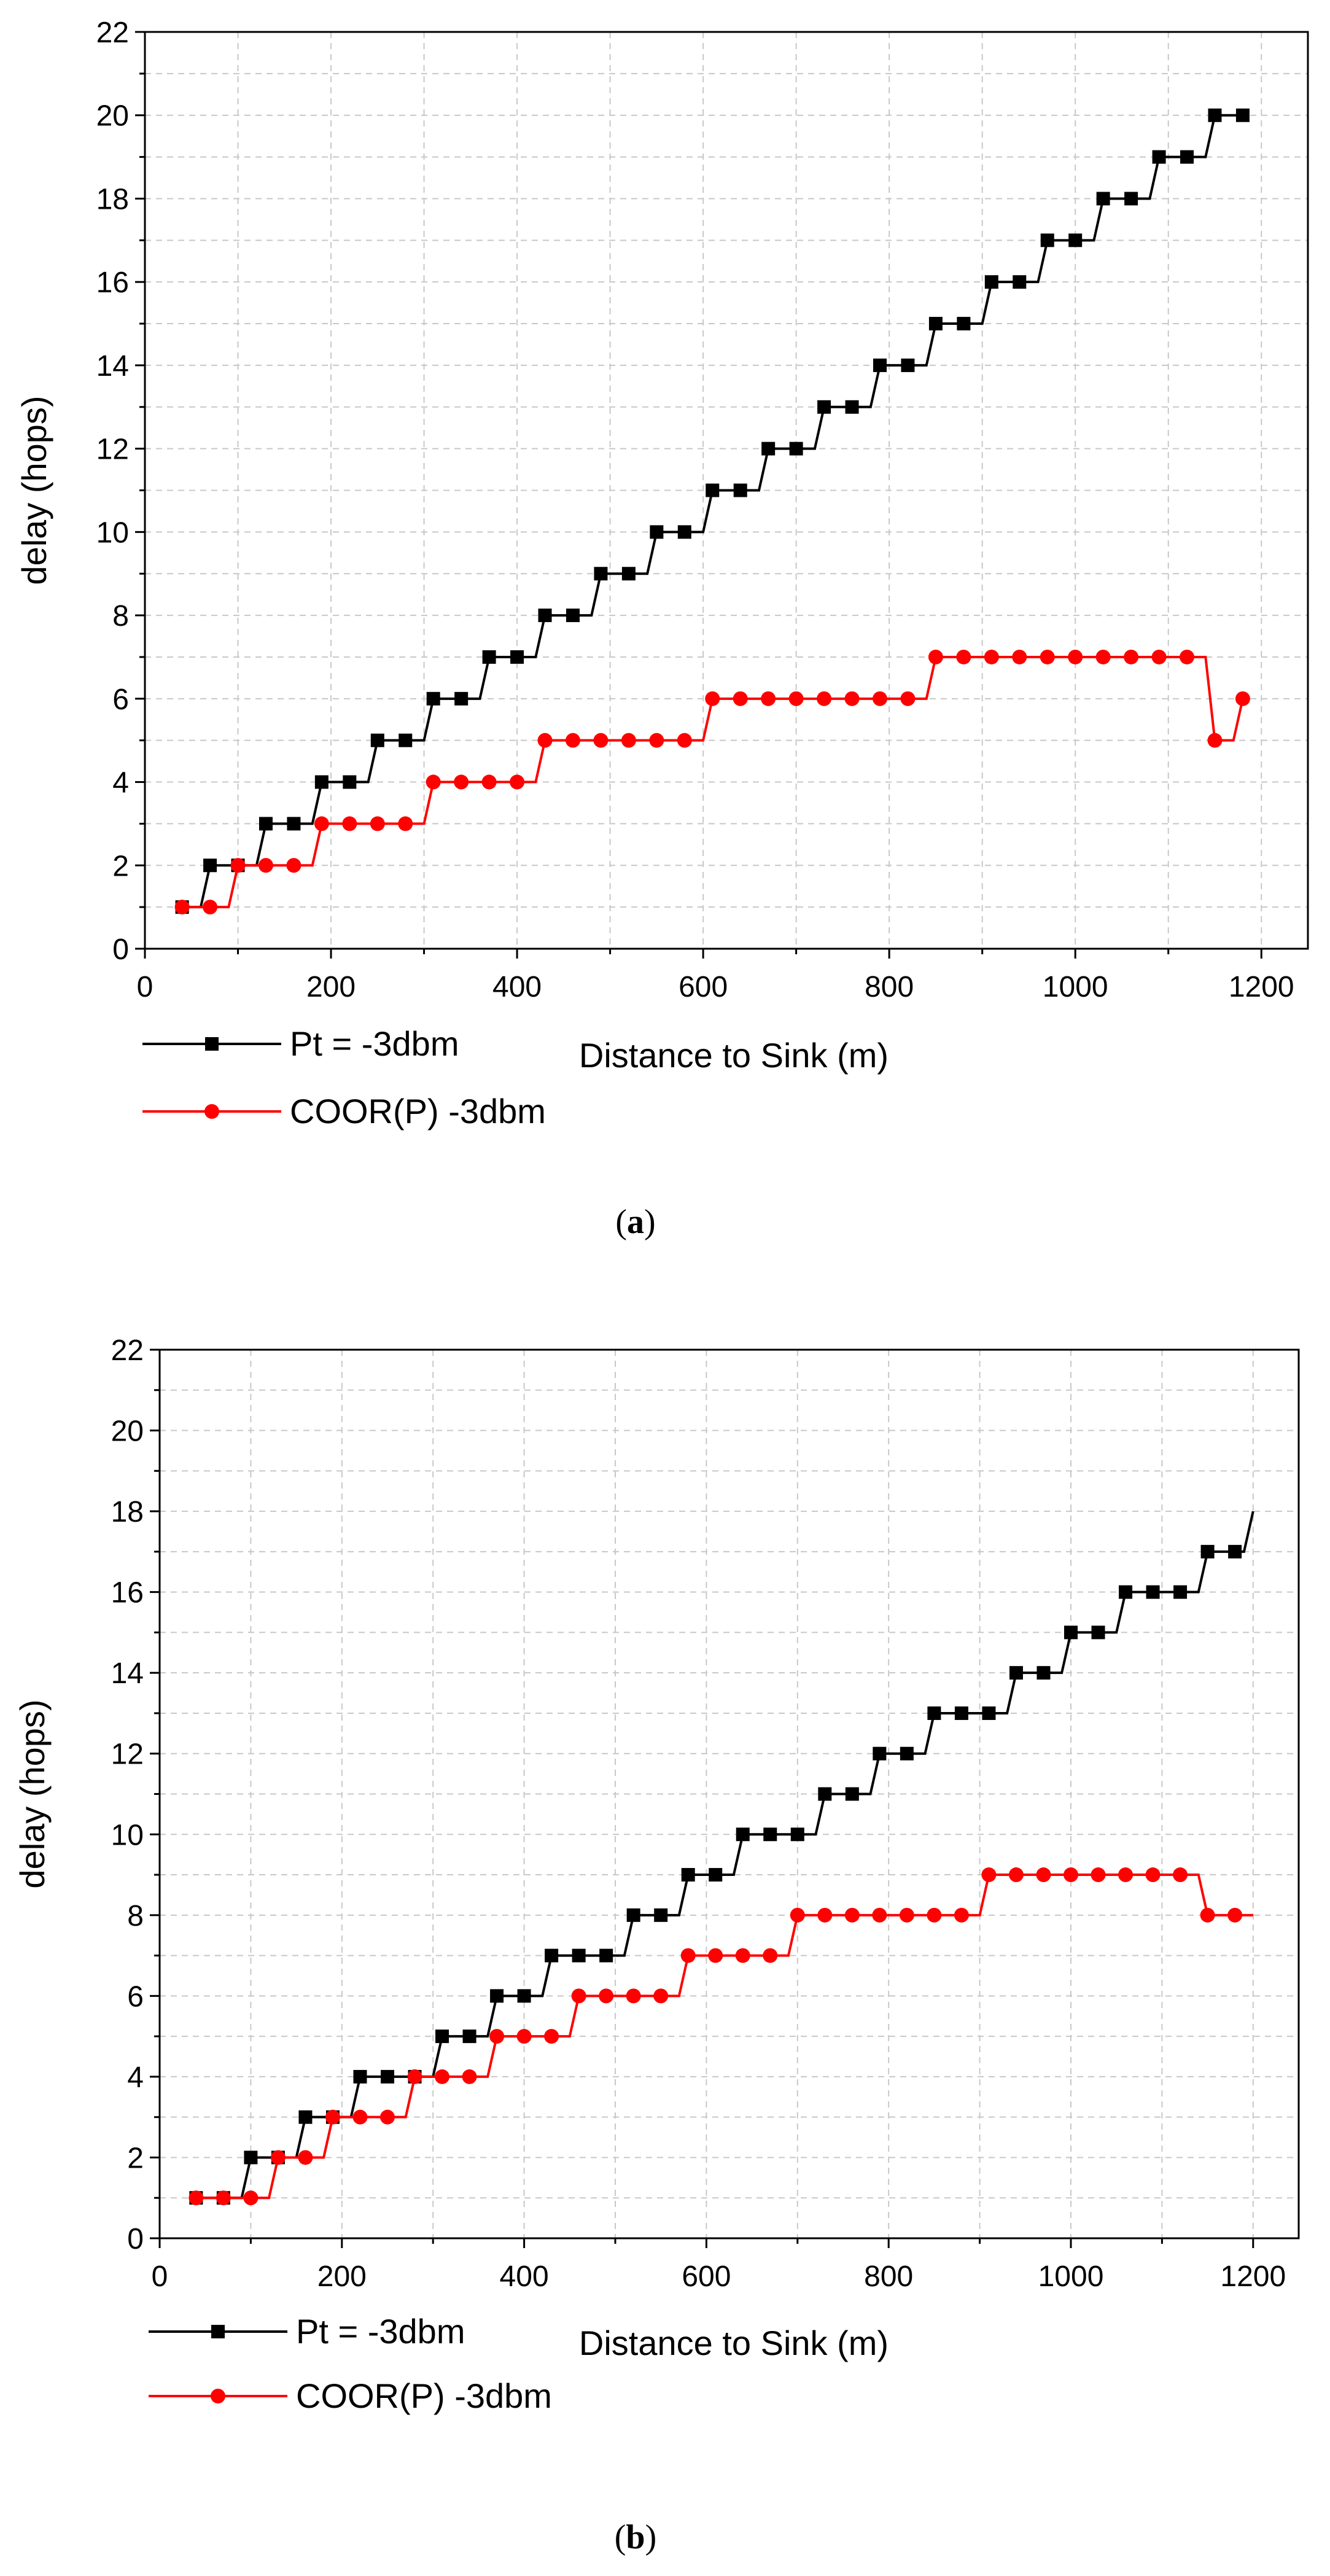  What do you see at coordinates (635, 2537) in the screenshot?
I see `panel-caption: (b)` at bounding box center [635, 2537].